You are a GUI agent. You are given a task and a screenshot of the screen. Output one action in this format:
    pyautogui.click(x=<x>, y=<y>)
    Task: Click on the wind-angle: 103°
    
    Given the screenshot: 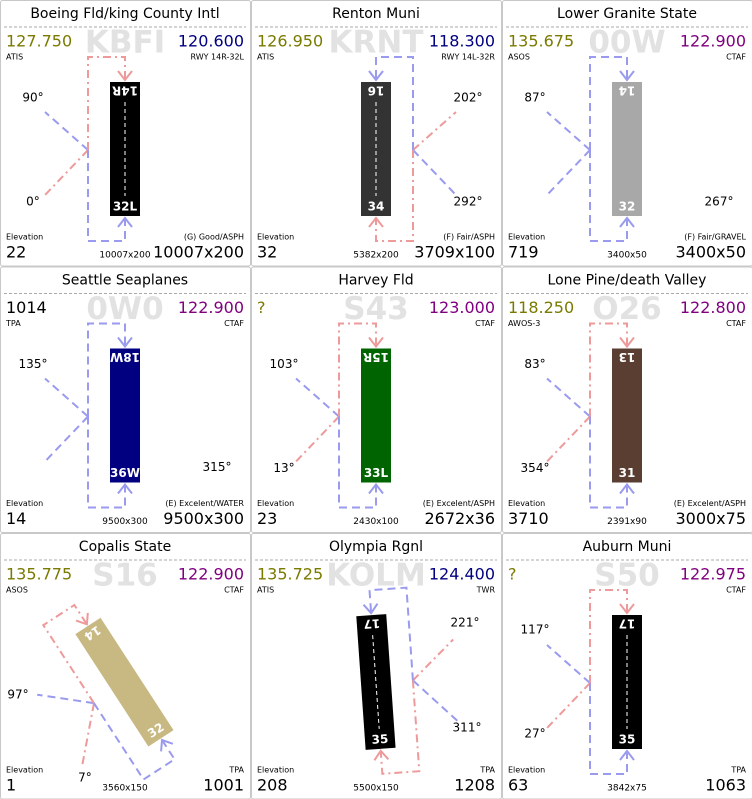 What is the action you would take?
    pyautogui.click(x=284, y=364)
    